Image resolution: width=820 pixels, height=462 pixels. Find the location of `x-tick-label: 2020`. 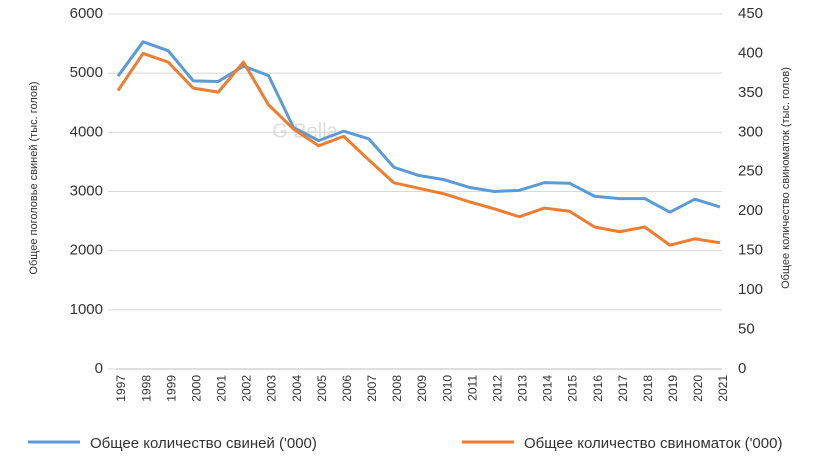

x-tick-label: 2020 is located at coordinates (698, 388).